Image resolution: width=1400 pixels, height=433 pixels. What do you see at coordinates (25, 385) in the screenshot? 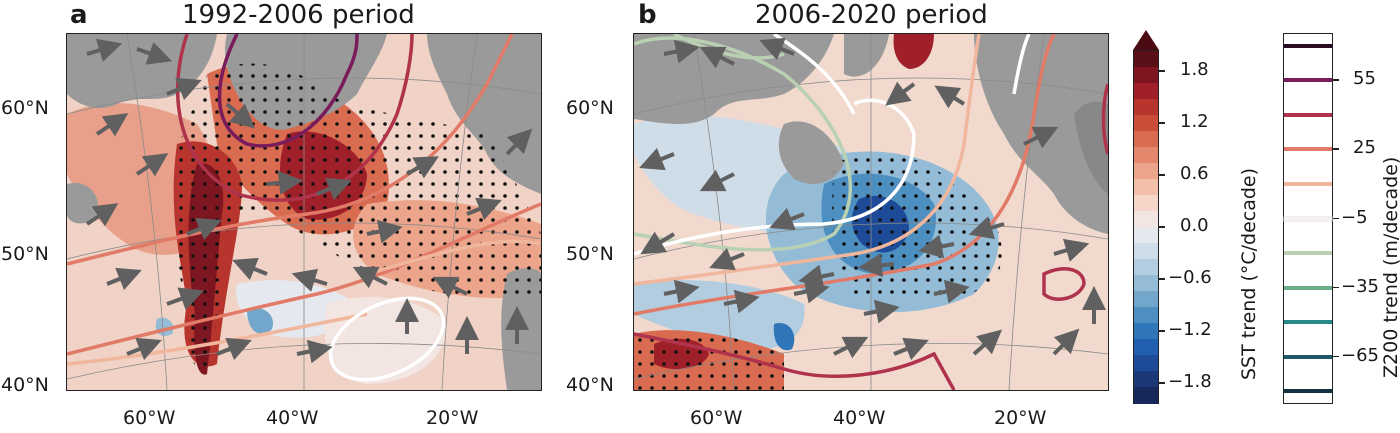
I see `panel-a-lat-40: 40°N` at bounding box center [25, 385].